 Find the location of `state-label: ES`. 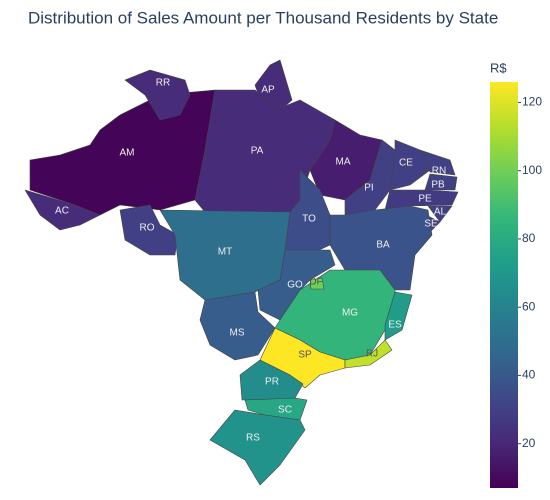

state-label: ES is located at coordinates (395, 325).